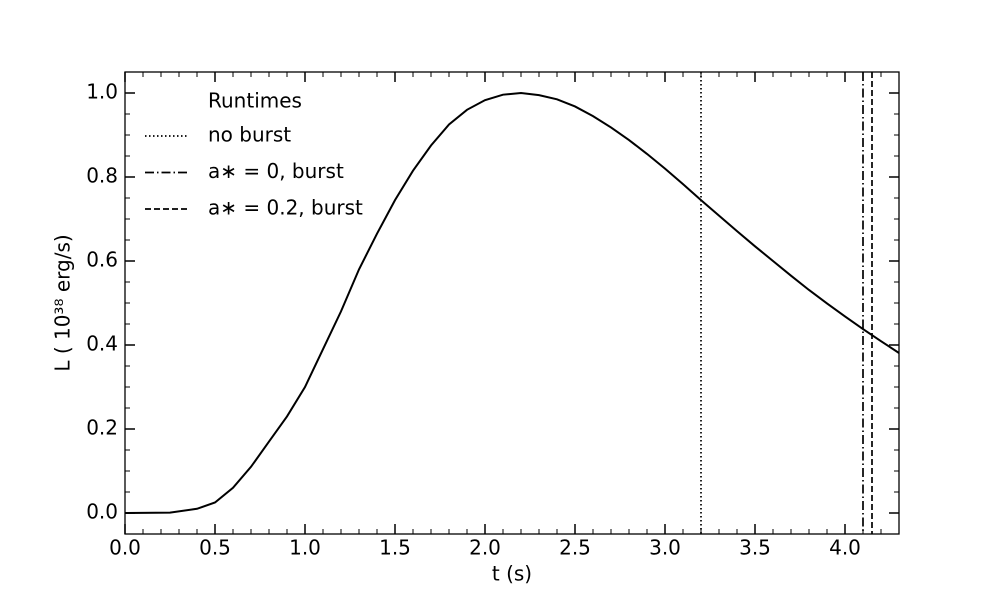 Image resolution: width=1000 pixels, height=604 pixels. Describe the element at coordinates (485, 548) in the screenshot. I see `x-tick-label: 2.0` at that location.